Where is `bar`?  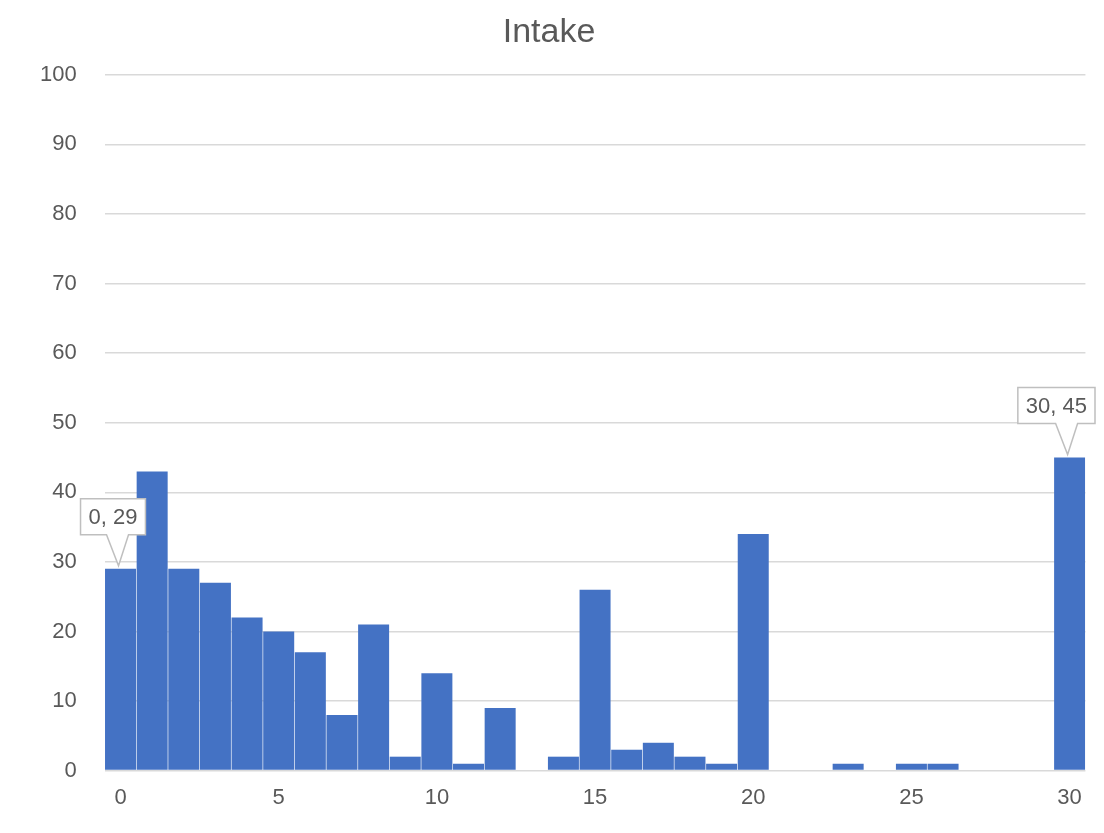
bar is located at coordinates (848, 766).